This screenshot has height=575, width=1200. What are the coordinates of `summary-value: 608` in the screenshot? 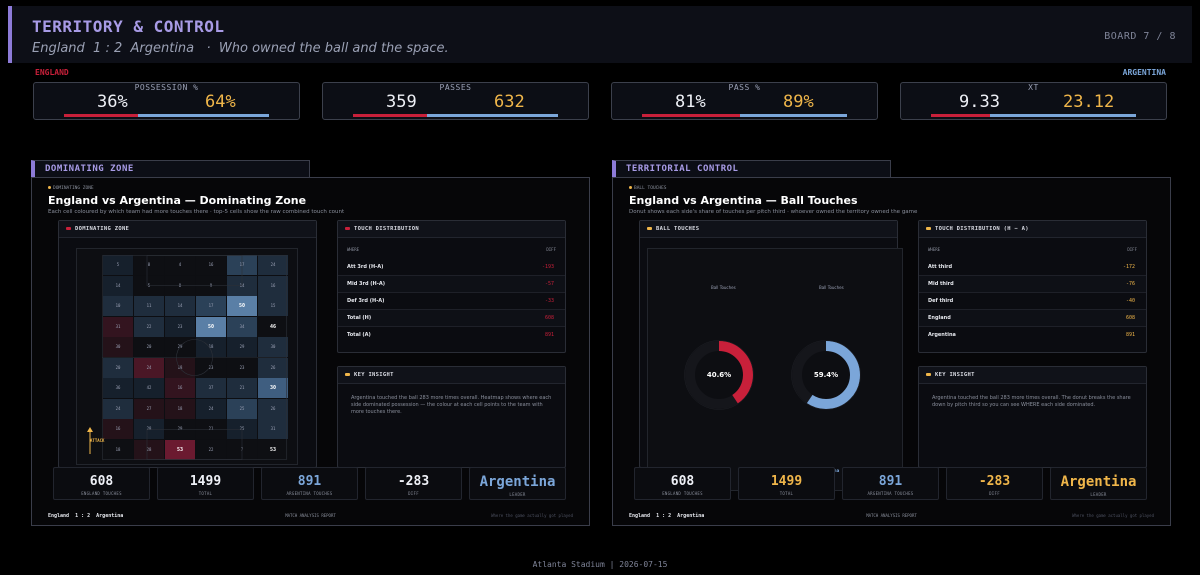 It's located at (101, 481).